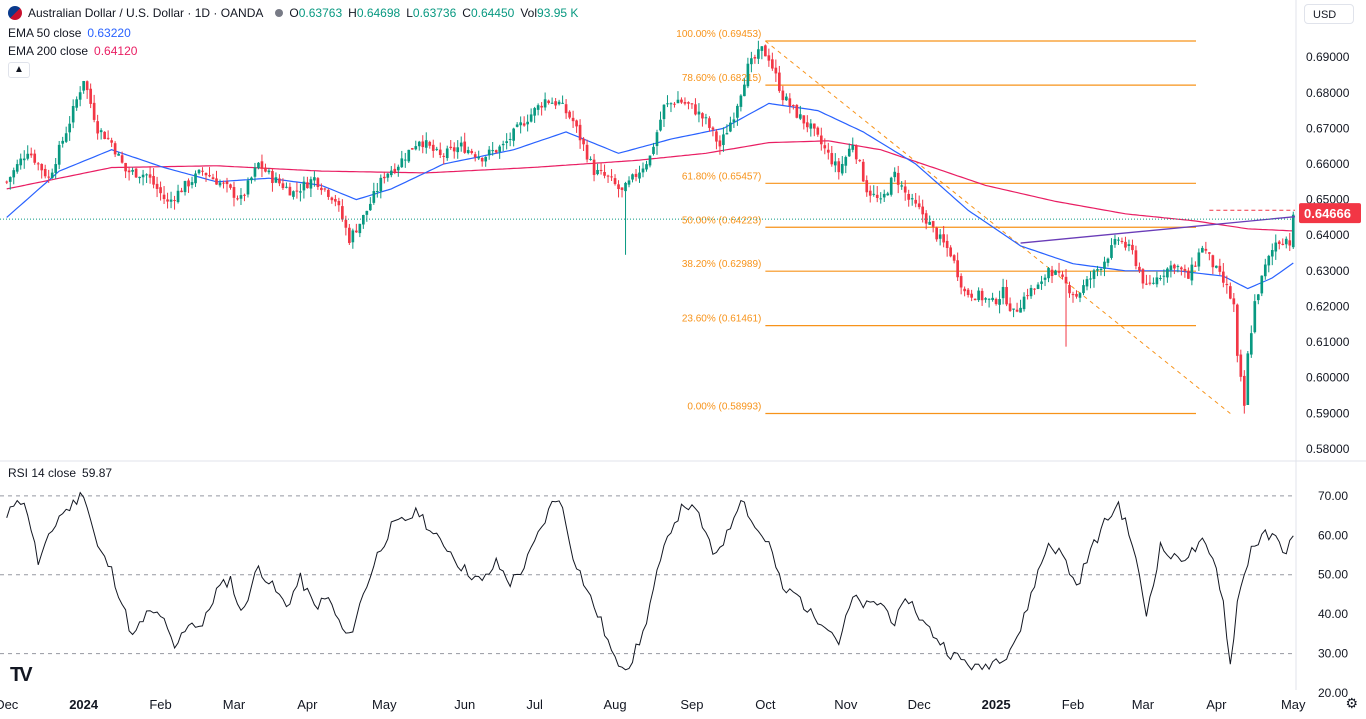  What do you see at coordinates (466, 13) in the screenshot?
I see `ohlc-label: C` at bounding box center [466, 13].